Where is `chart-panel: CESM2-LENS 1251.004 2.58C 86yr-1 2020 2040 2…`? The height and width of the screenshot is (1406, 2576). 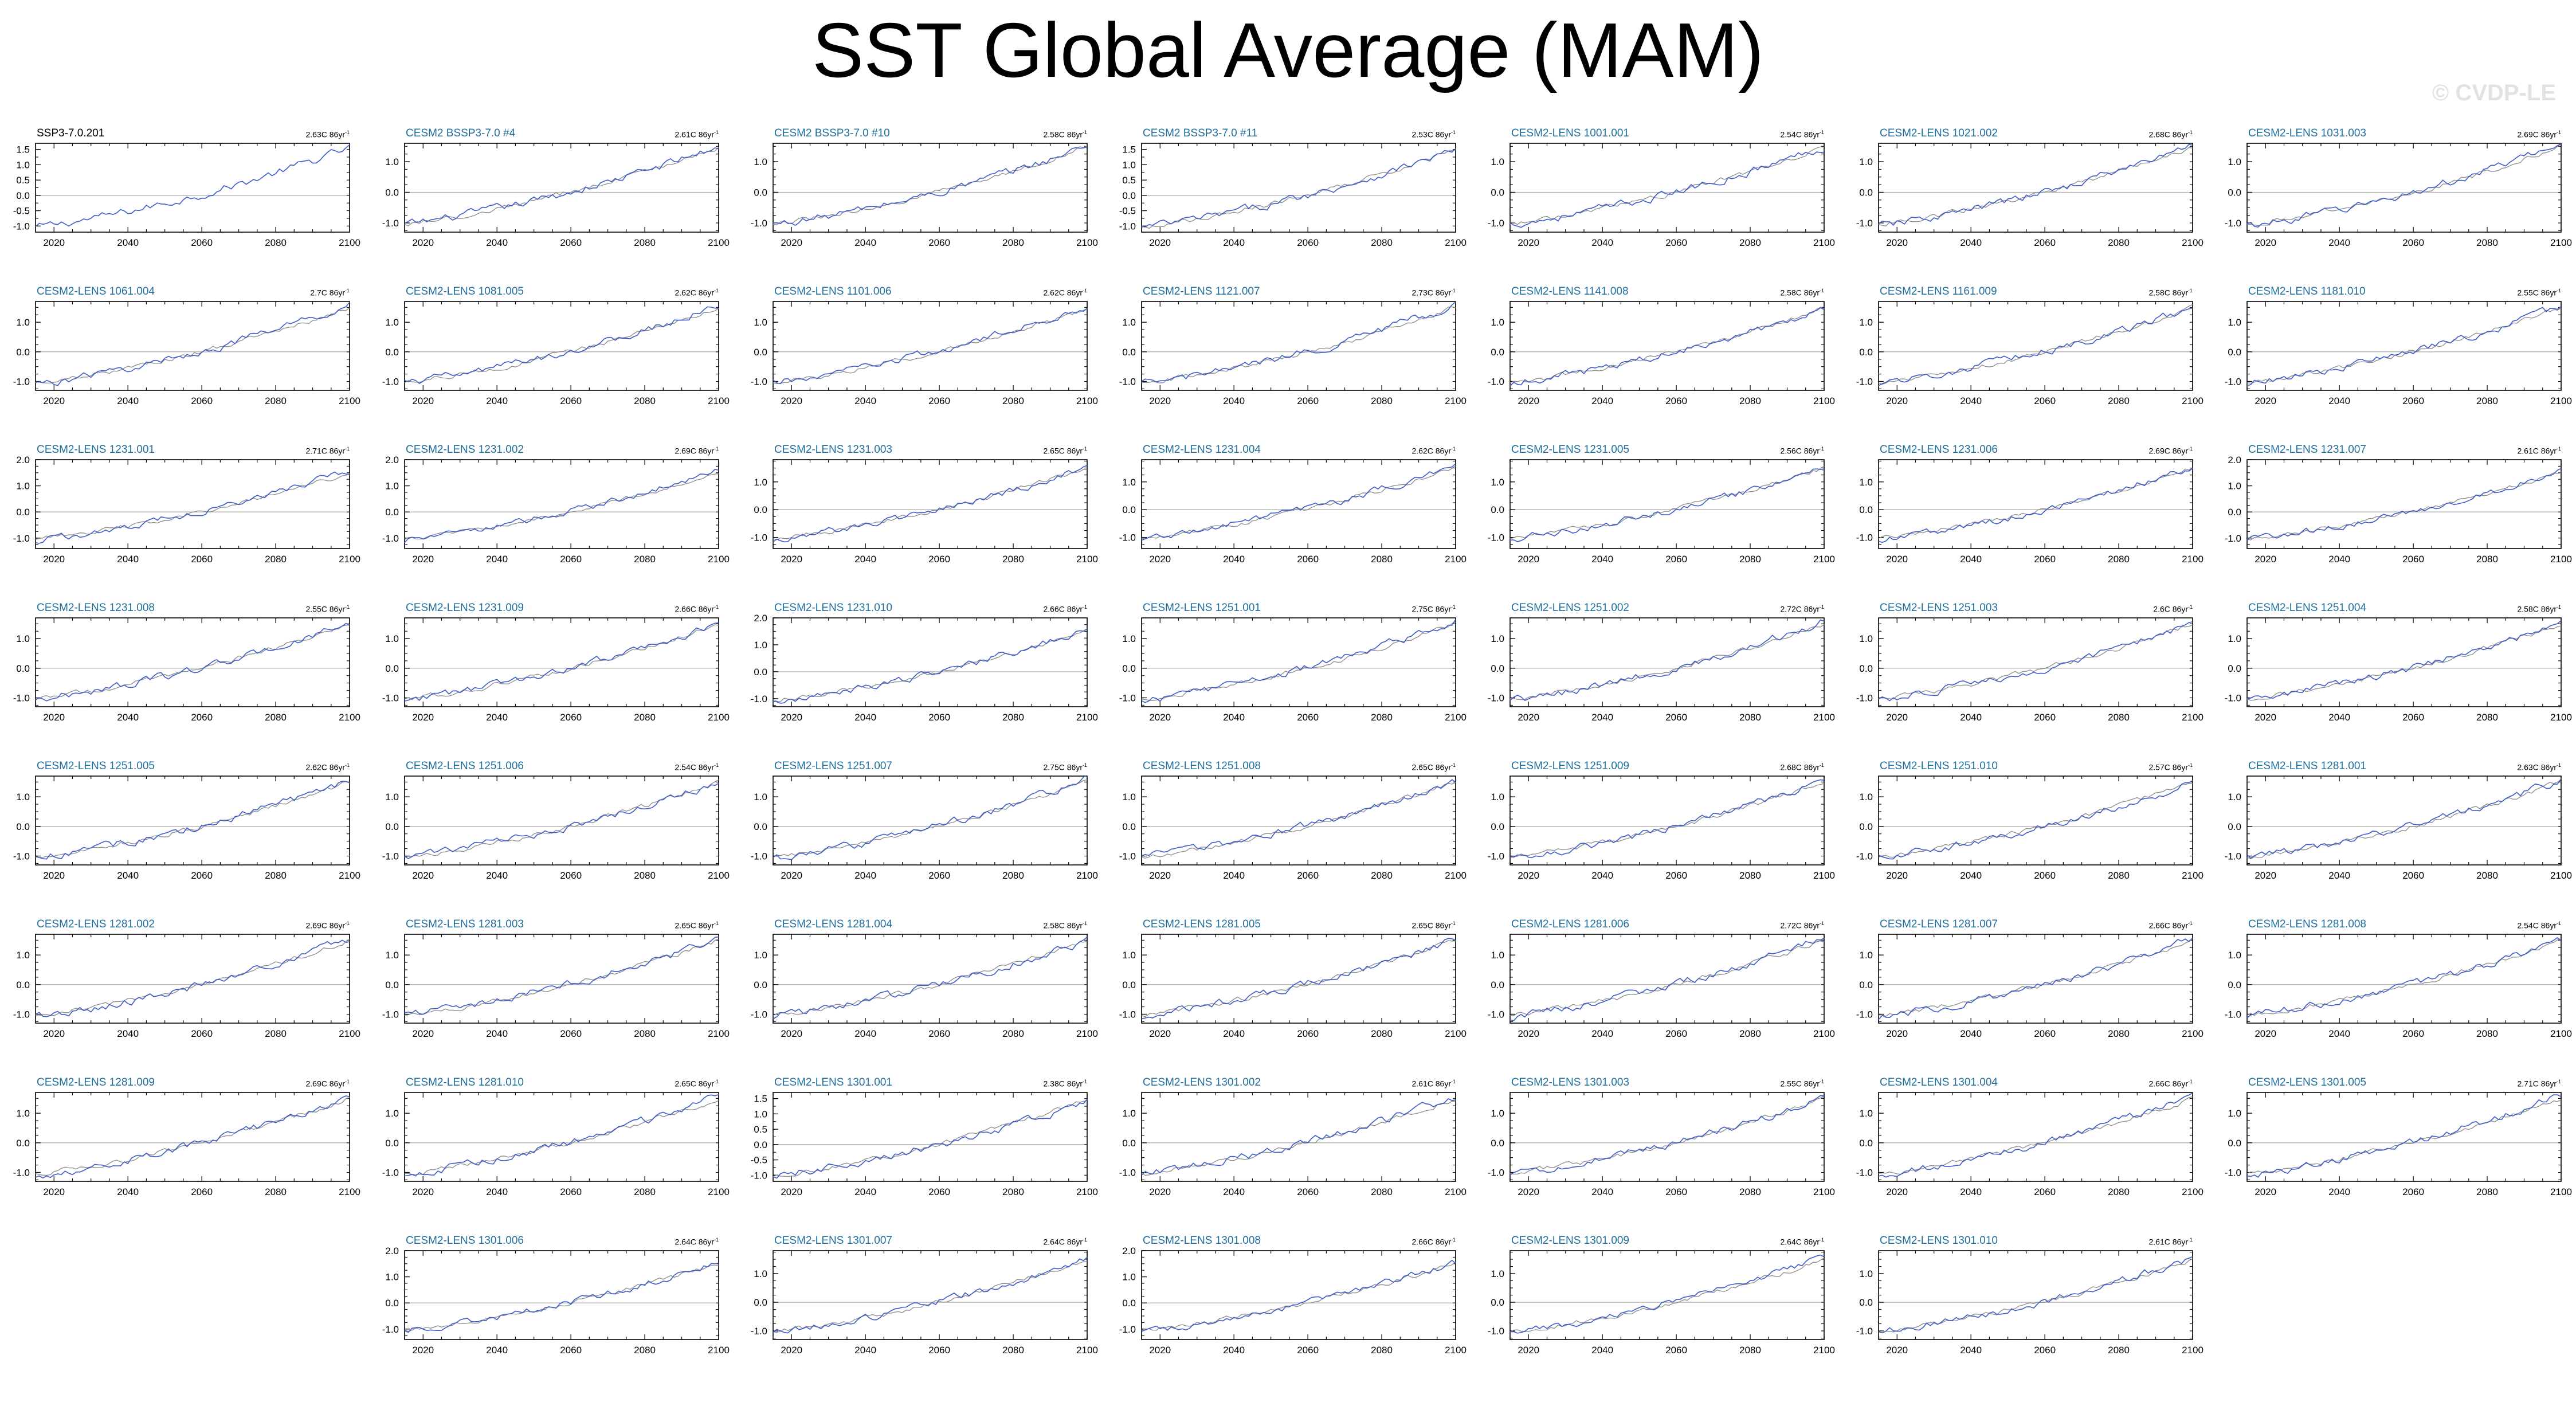 chart-panel: CESM2-LENS 1251.004 2.58C 86yr-1 2020 2040 2… is located at coordinates (2392, 669).